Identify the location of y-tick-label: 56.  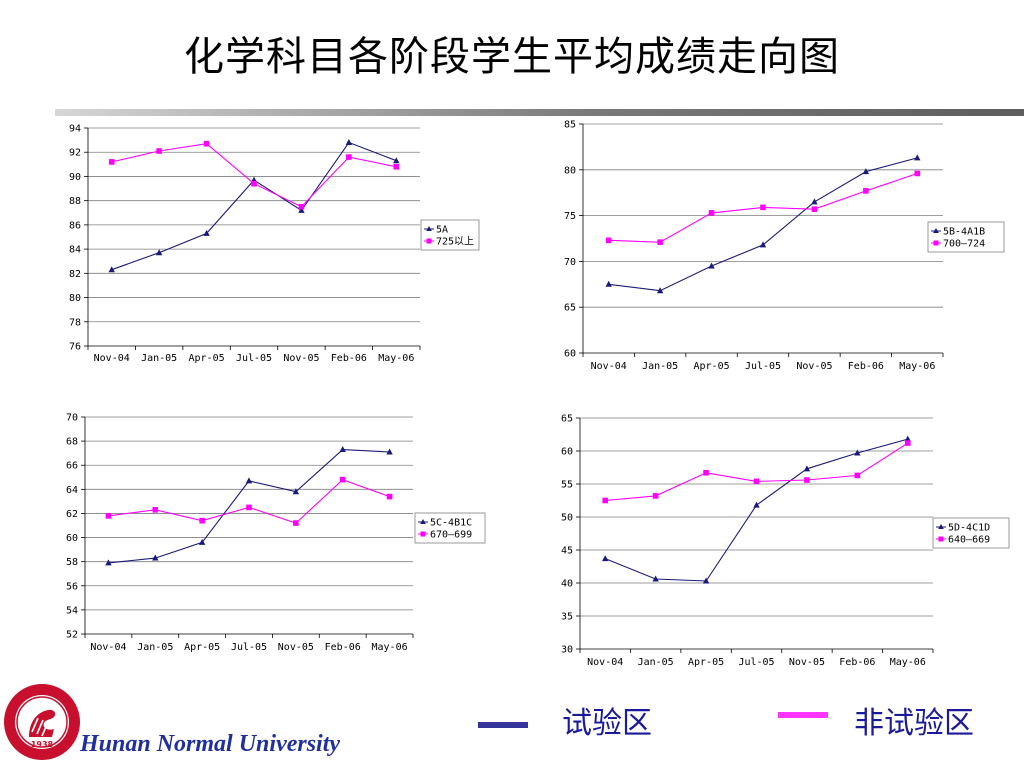
(72, 586).